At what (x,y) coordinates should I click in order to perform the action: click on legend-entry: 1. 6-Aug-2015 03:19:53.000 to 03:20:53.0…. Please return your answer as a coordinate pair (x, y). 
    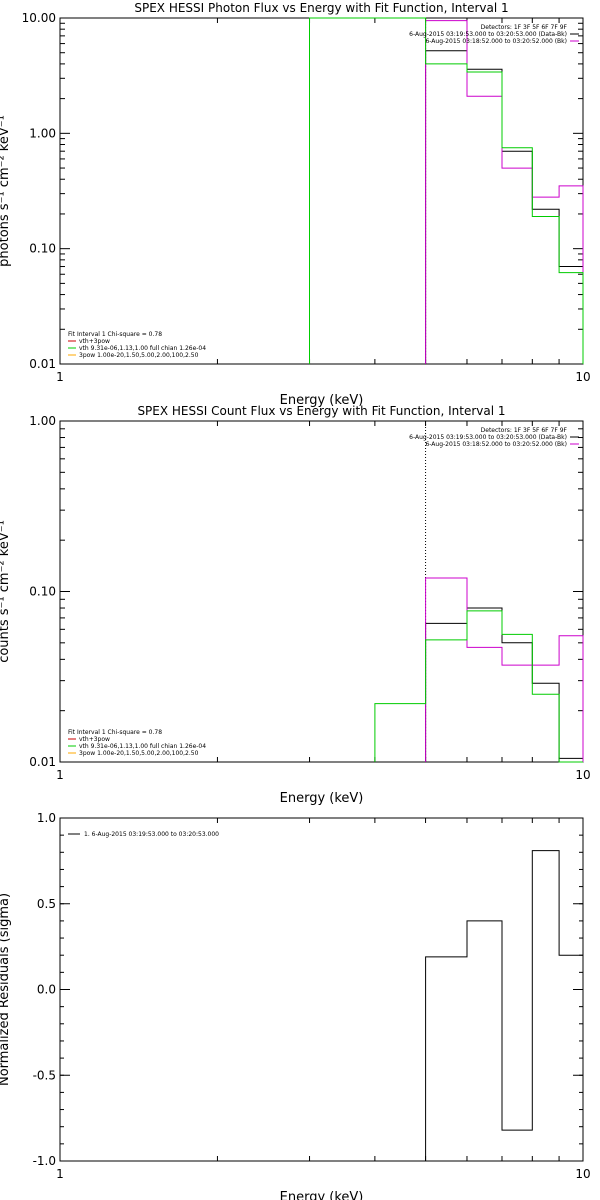
    Looking at the image, I should click on (151, 834).